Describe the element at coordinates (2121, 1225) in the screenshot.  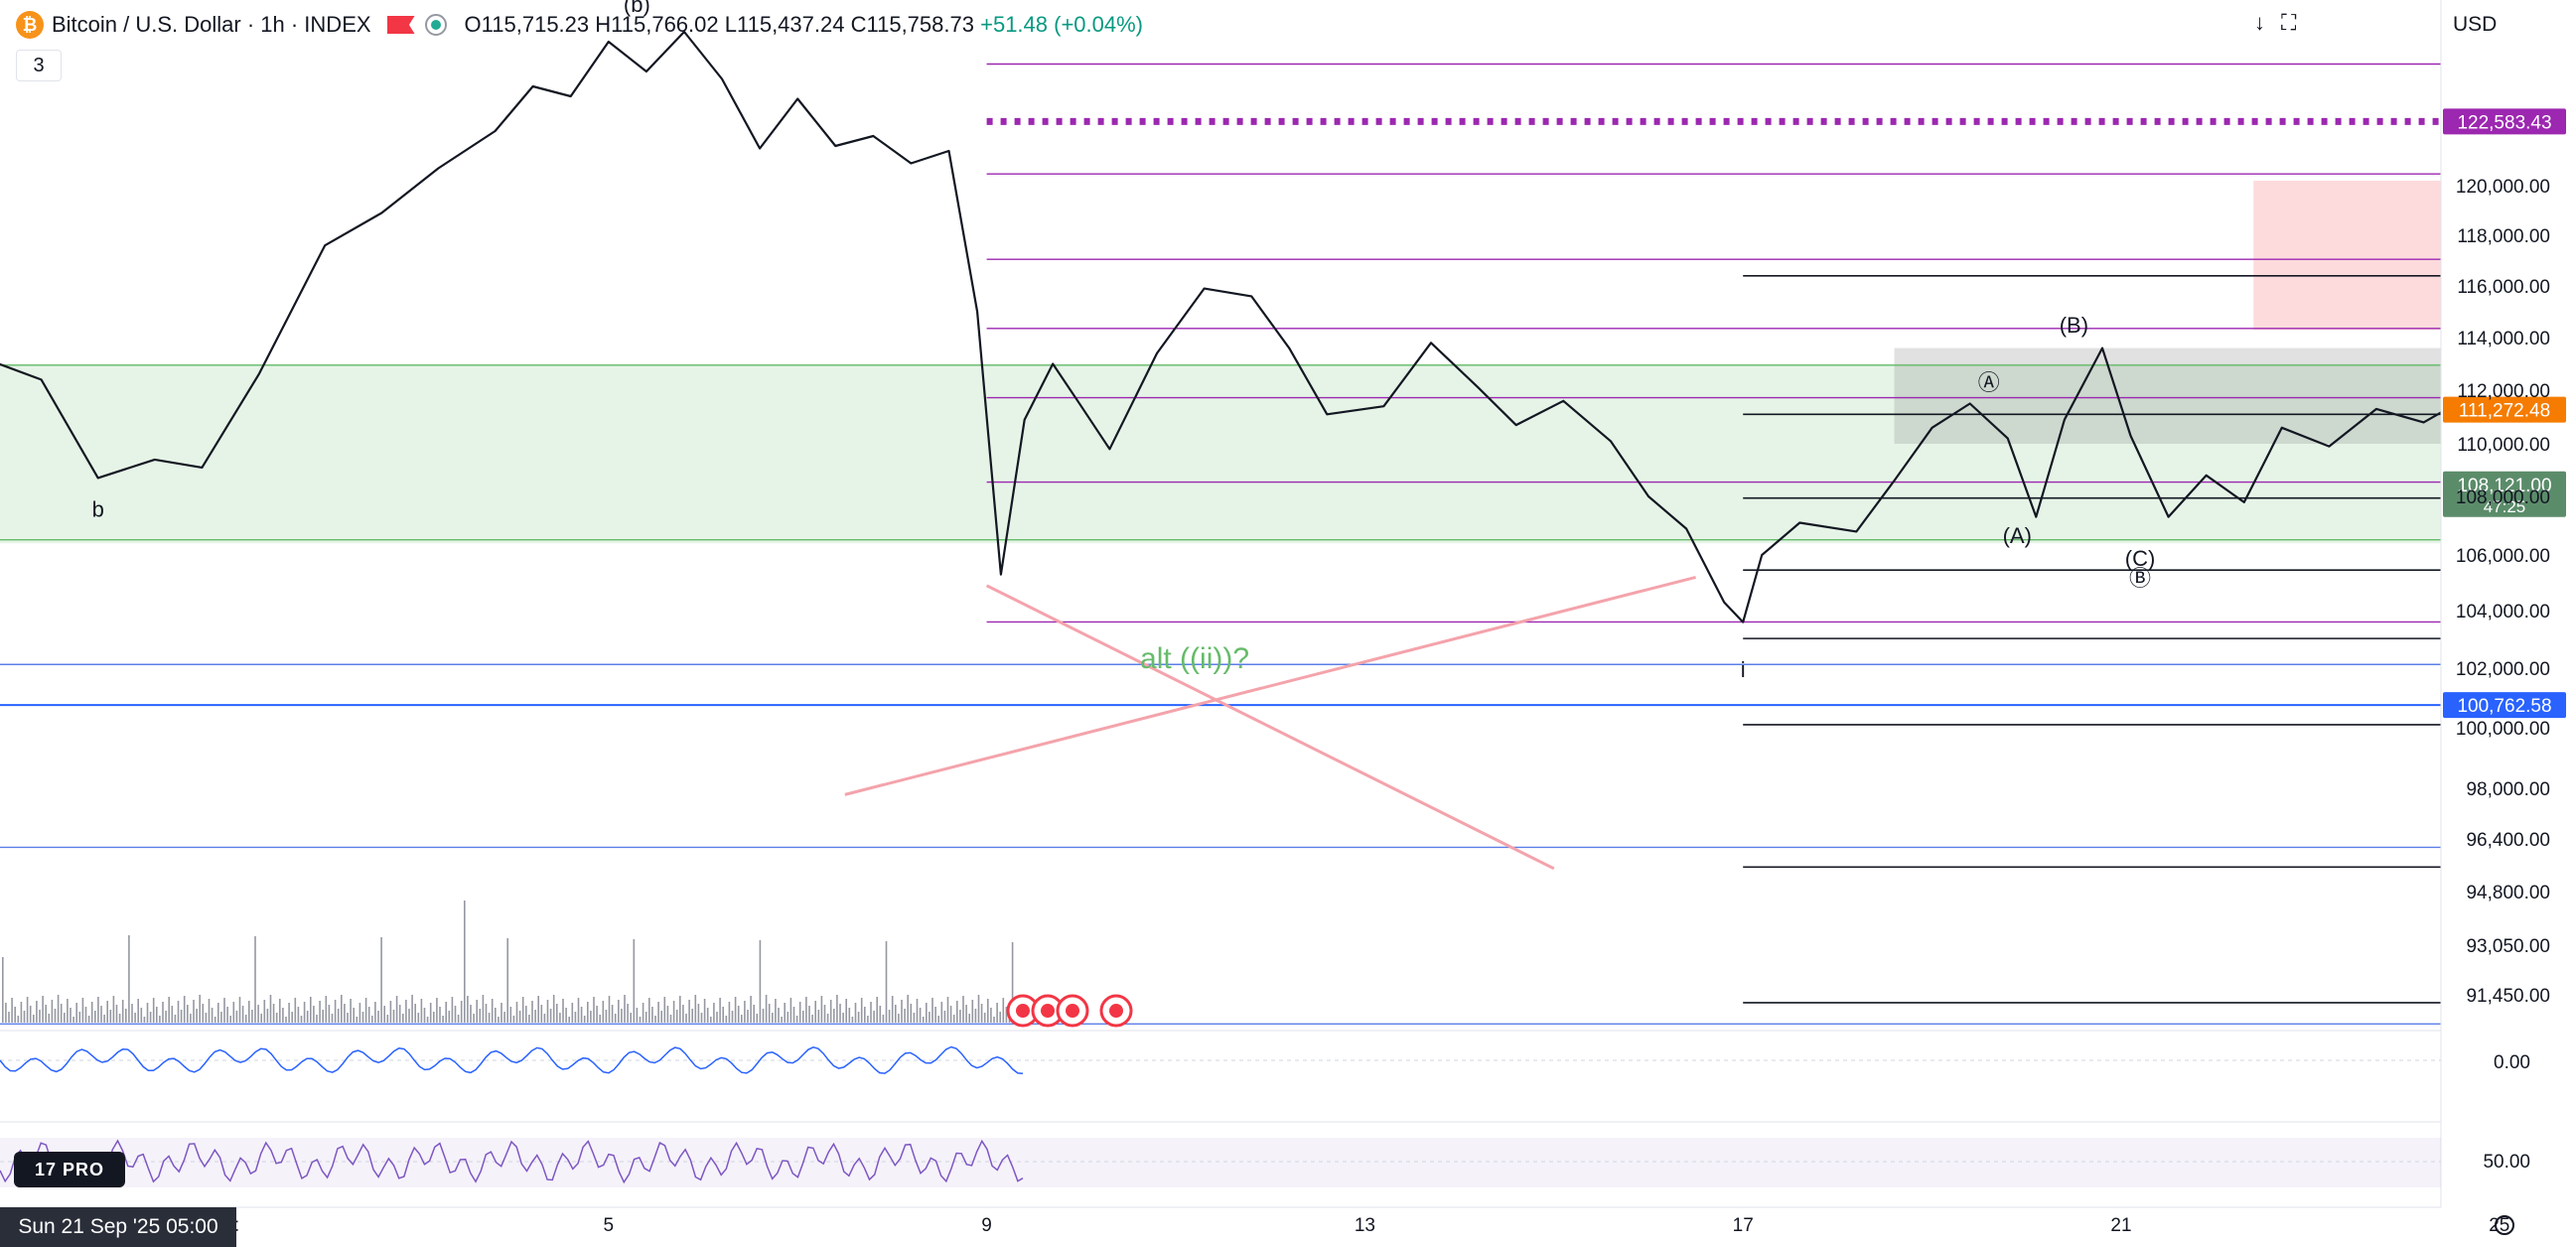
I see `x-tick-5: 21` at that location.